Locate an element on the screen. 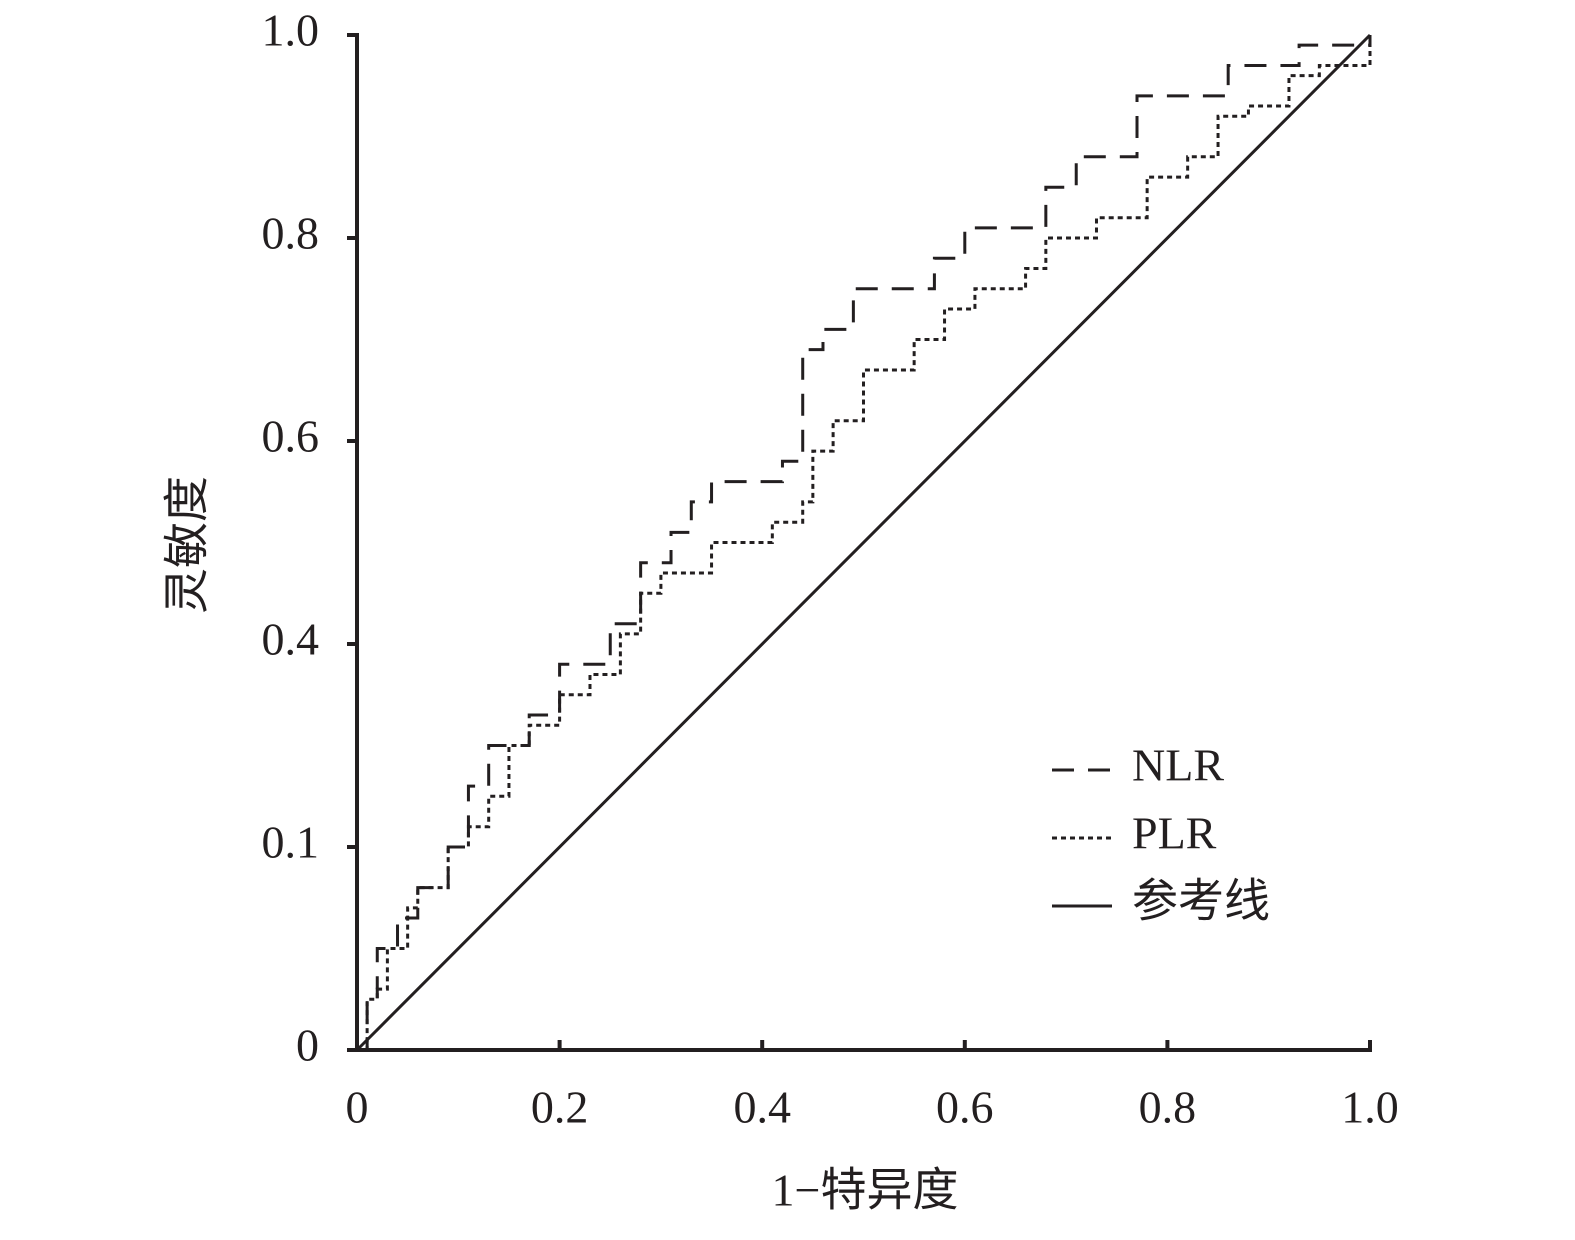 The image size is (1575, 1240). y-axis-label: 灵敏度 is located at coordinates (187, 545).